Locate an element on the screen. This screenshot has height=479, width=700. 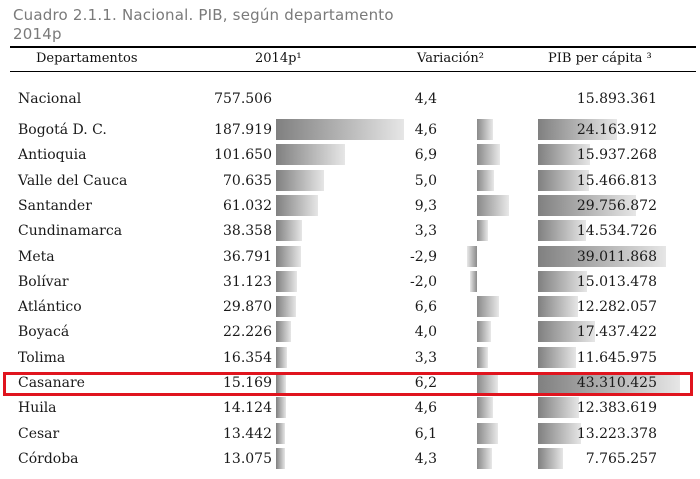
variacion-value: -2,0 is located at coordinates (423, 281).